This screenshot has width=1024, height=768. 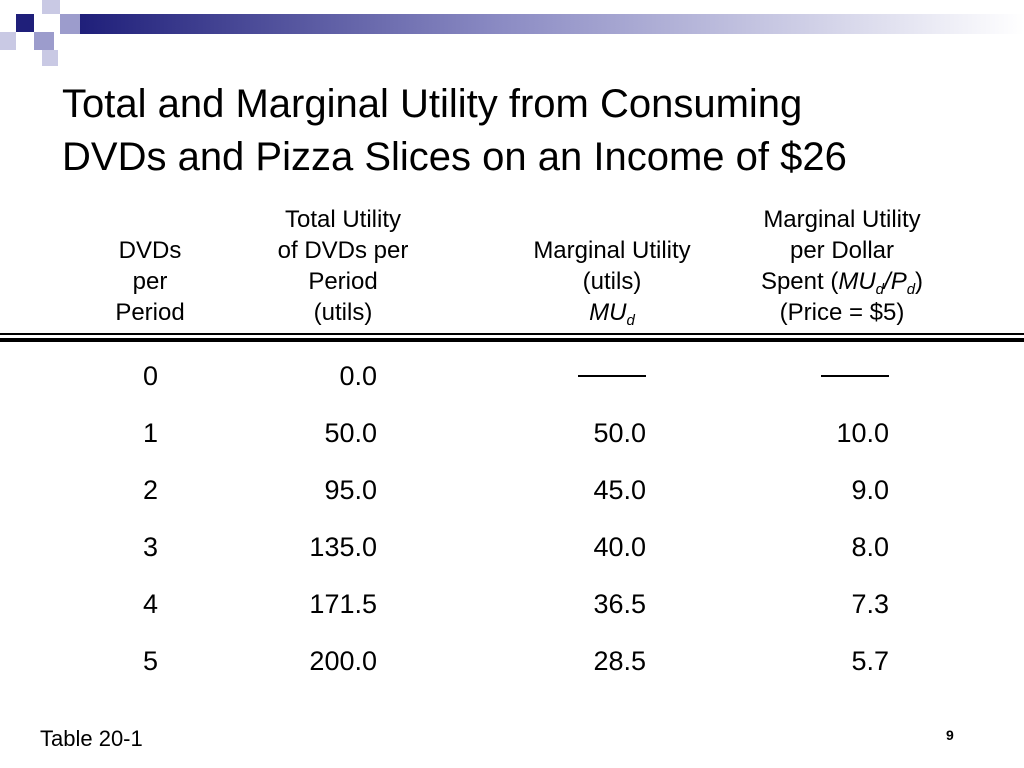 What do you see at coordinates (358, 376) in the screenshot?
I see `cell-total-utility: 0.0` at bounding box center [358, 376].